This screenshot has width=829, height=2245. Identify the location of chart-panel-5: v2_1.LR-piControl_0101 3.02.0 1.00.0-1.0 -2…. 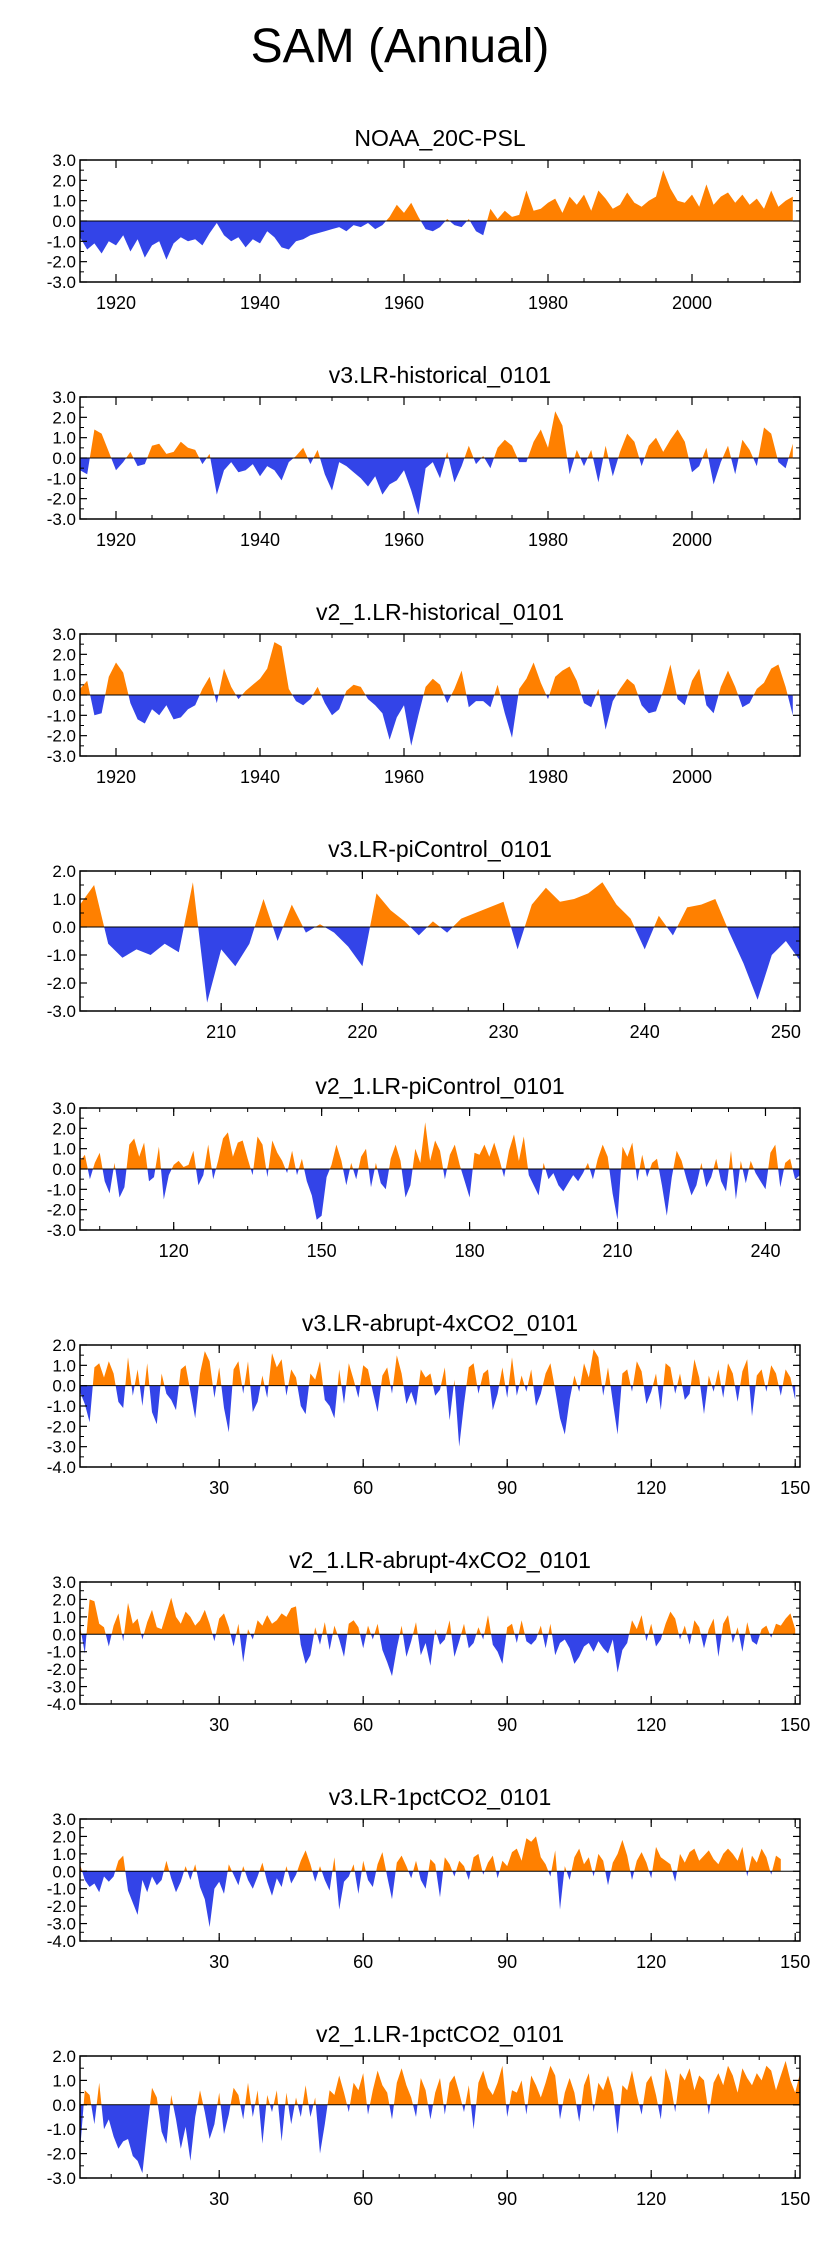
(424, 1167).